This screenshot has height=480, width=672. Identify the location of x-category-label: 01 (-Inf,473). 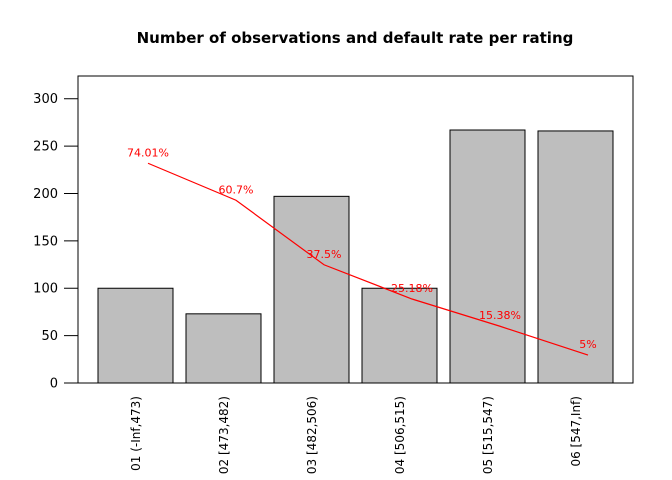
(136, 433).